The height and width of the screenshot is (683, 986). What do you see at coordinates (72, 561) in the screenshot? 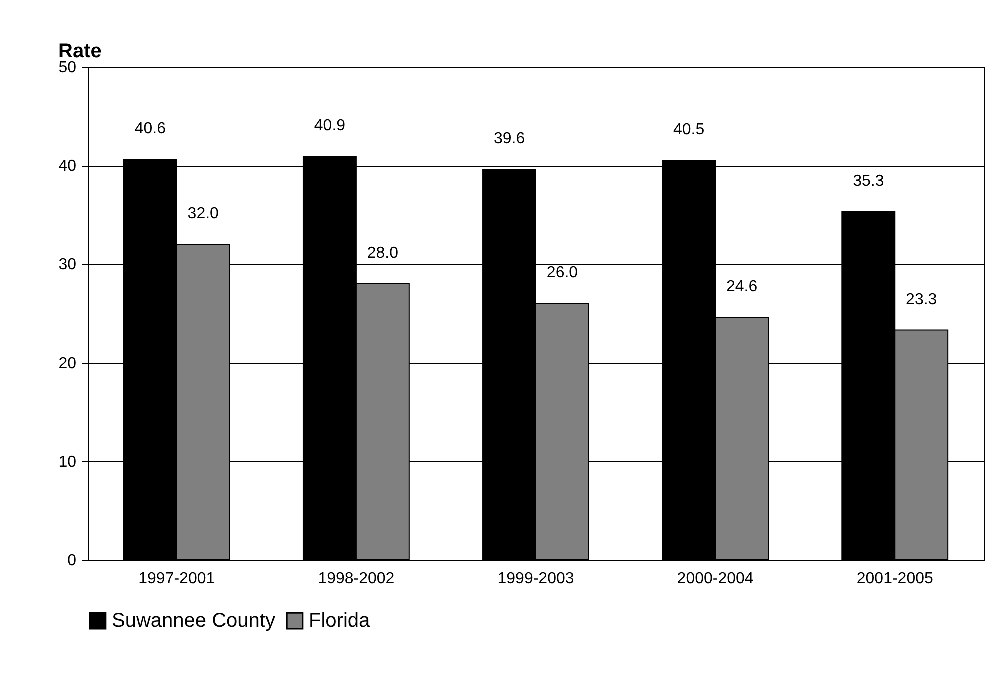
I see `y-tick-label: 0` at bounding box center [72, 561].